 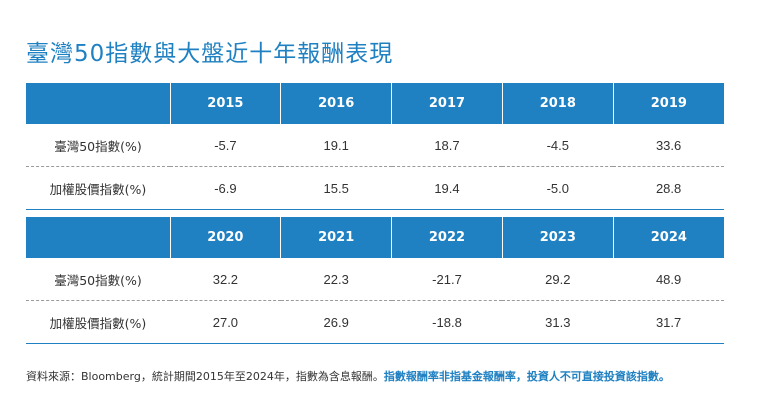 What do you see at coordinates (210, 54) in the screenshot?
I see `page-title: 臺灣50指數與大盤近十年報酬表現` at bounding box center [210, 54].